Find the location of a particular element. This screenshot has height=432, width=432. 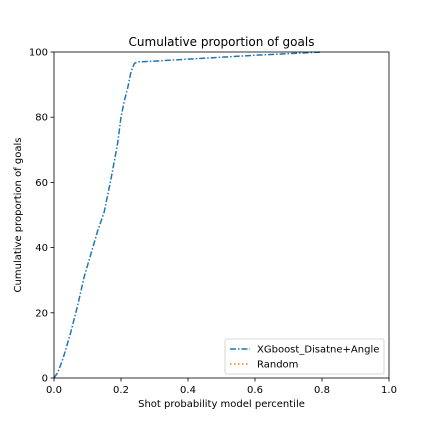

y-tick-label: 100 is located at coordinates (38, 53).